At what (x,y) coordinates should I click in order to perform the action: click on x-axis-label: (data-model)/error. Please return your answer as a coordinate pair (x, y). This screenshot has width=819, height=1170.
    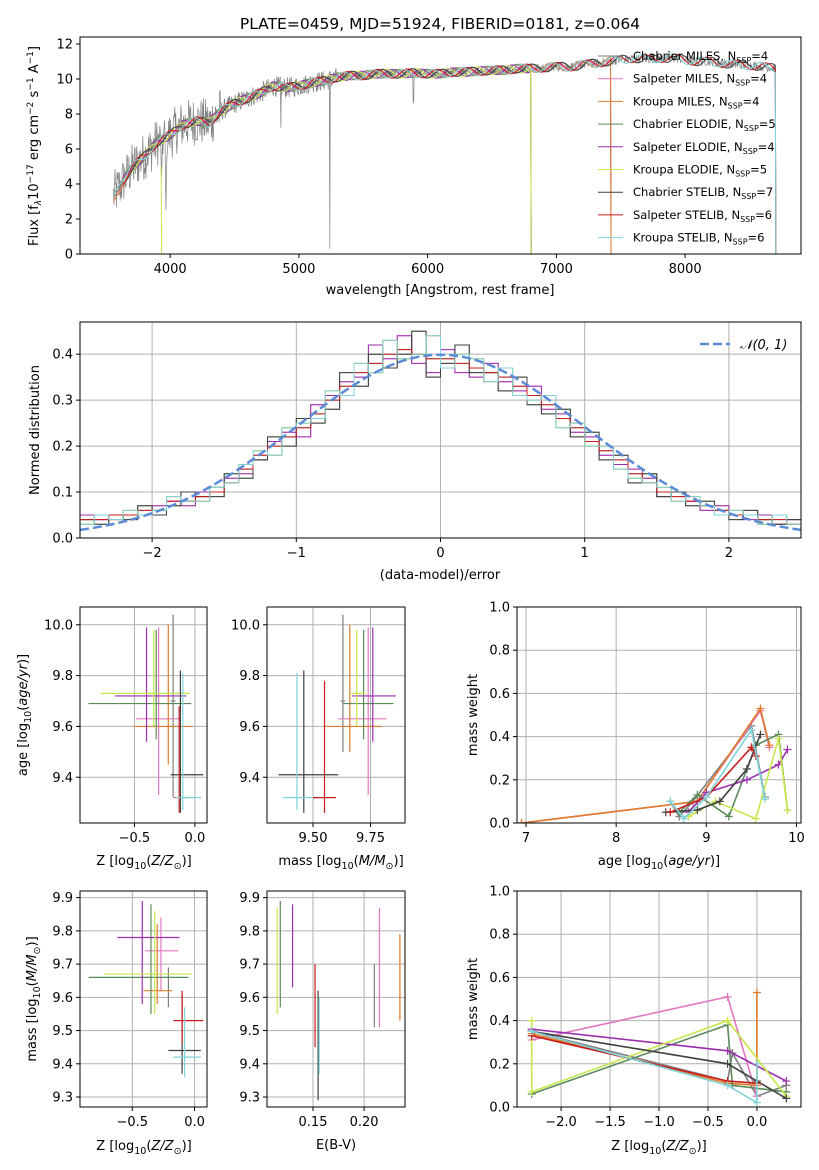
    Looking at the image, I should click on (440, 575).